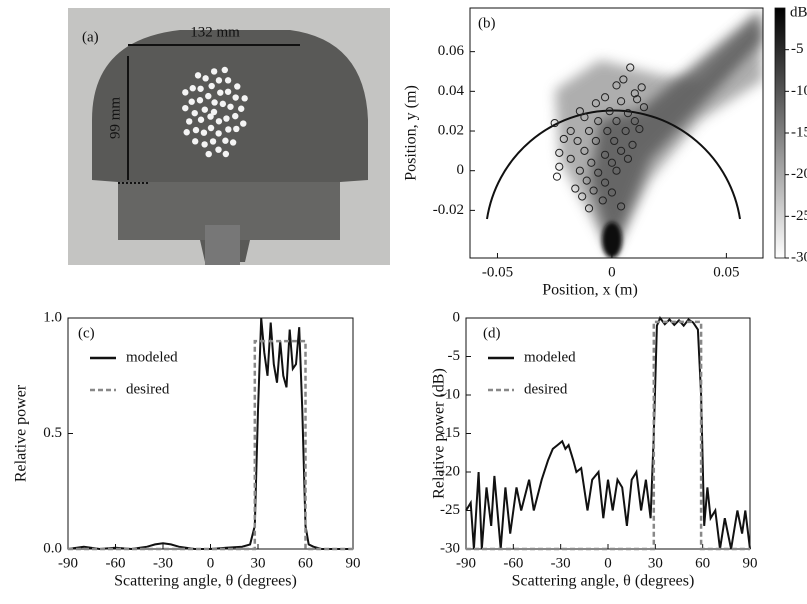 Image resolution: width=807 pixels, height=604 pixels. I want to click on panel-label: (a), so click(90, 37).